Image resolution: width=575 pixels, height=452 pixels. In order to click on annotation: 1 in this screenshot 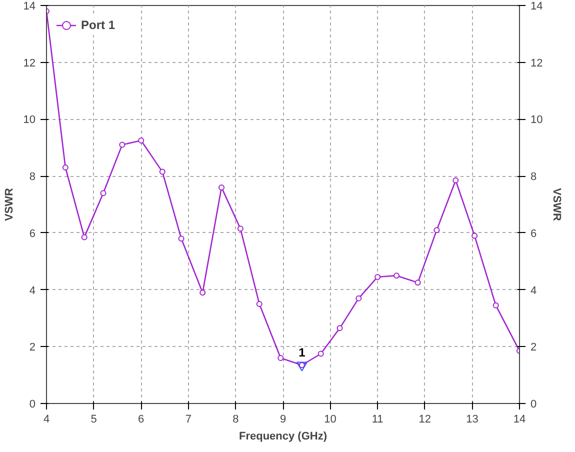, I will do `click(302, 353)`.